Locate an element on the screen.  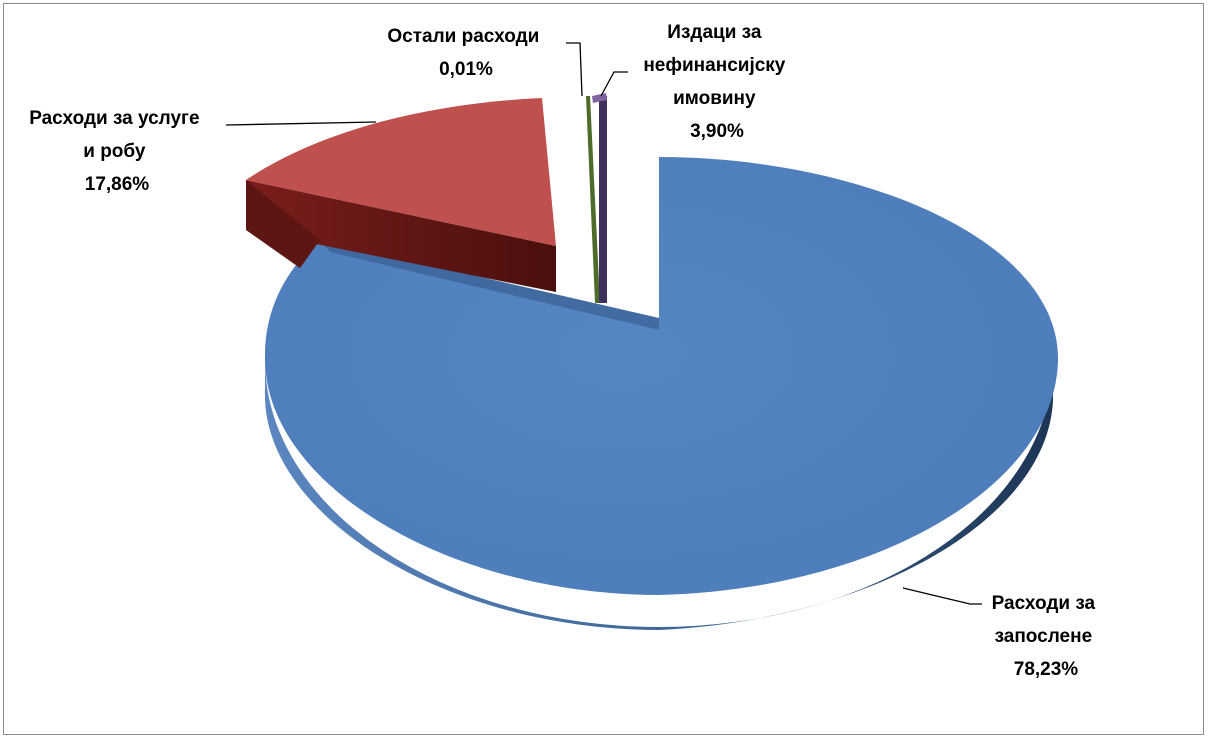
slice-side-rashodi-za-usluge is located at coordinates (401, 236).